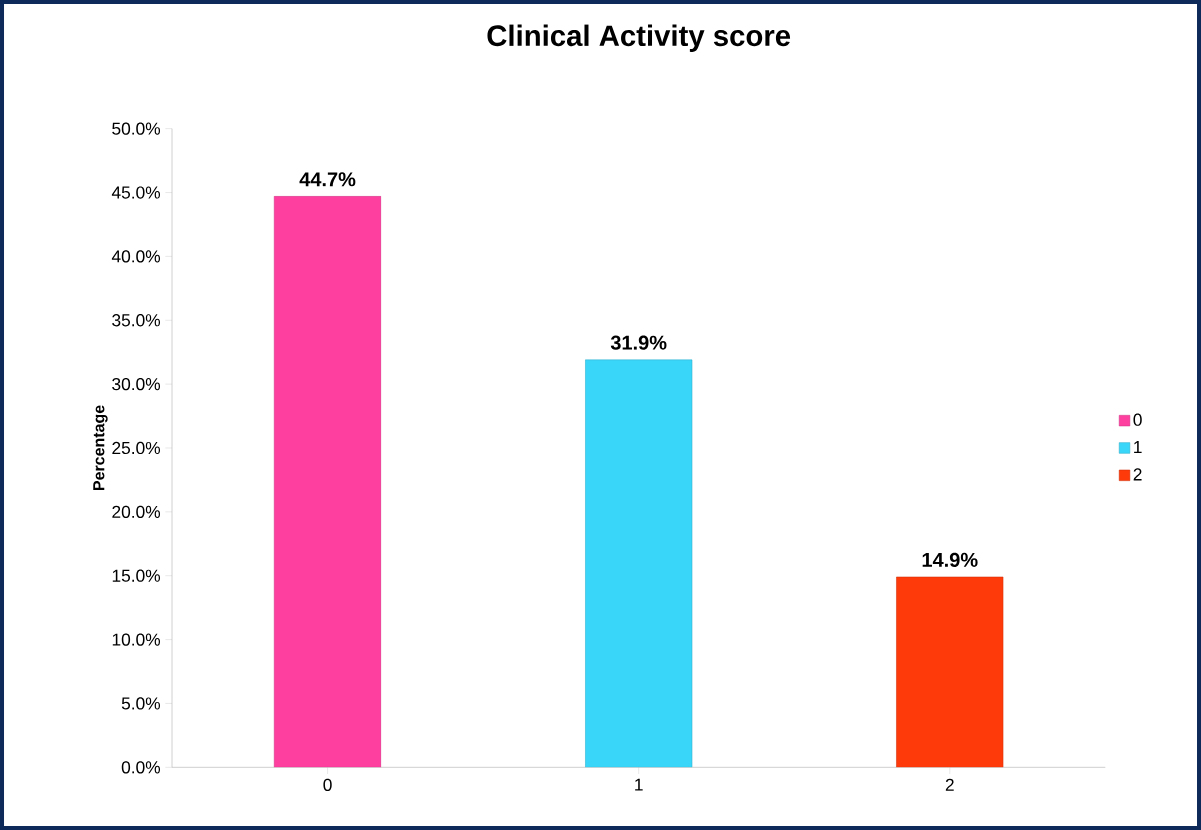 The image size is (1201, 830). I want to click on data-label: 31.9%, so click(638, 342).